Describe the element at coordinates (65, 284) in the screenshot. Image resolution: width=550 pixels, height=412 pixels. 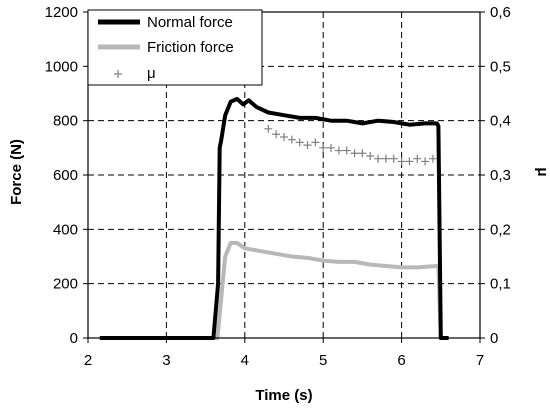
I see `y-tick-label: 200` at that location.